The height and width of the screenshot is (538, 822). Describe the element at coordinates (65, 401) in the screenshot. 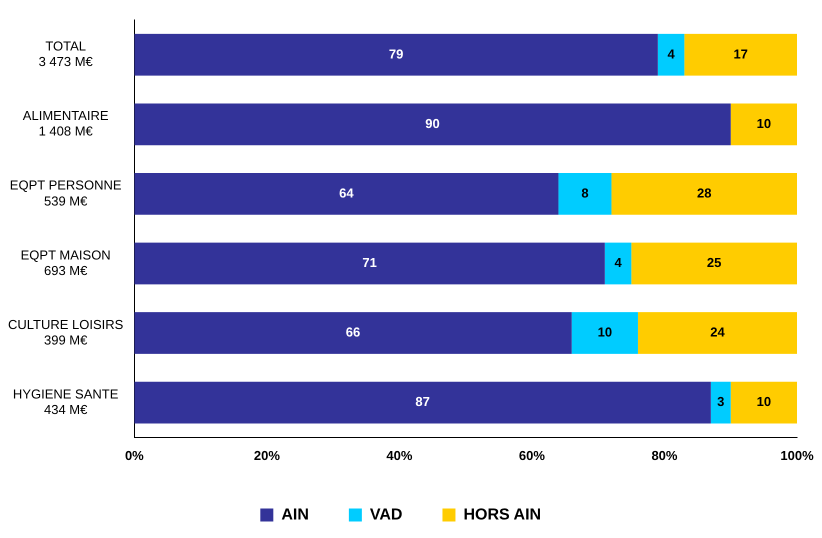

I see `y-tick-label: HYGIENE SANTE 434 M€` at that location.